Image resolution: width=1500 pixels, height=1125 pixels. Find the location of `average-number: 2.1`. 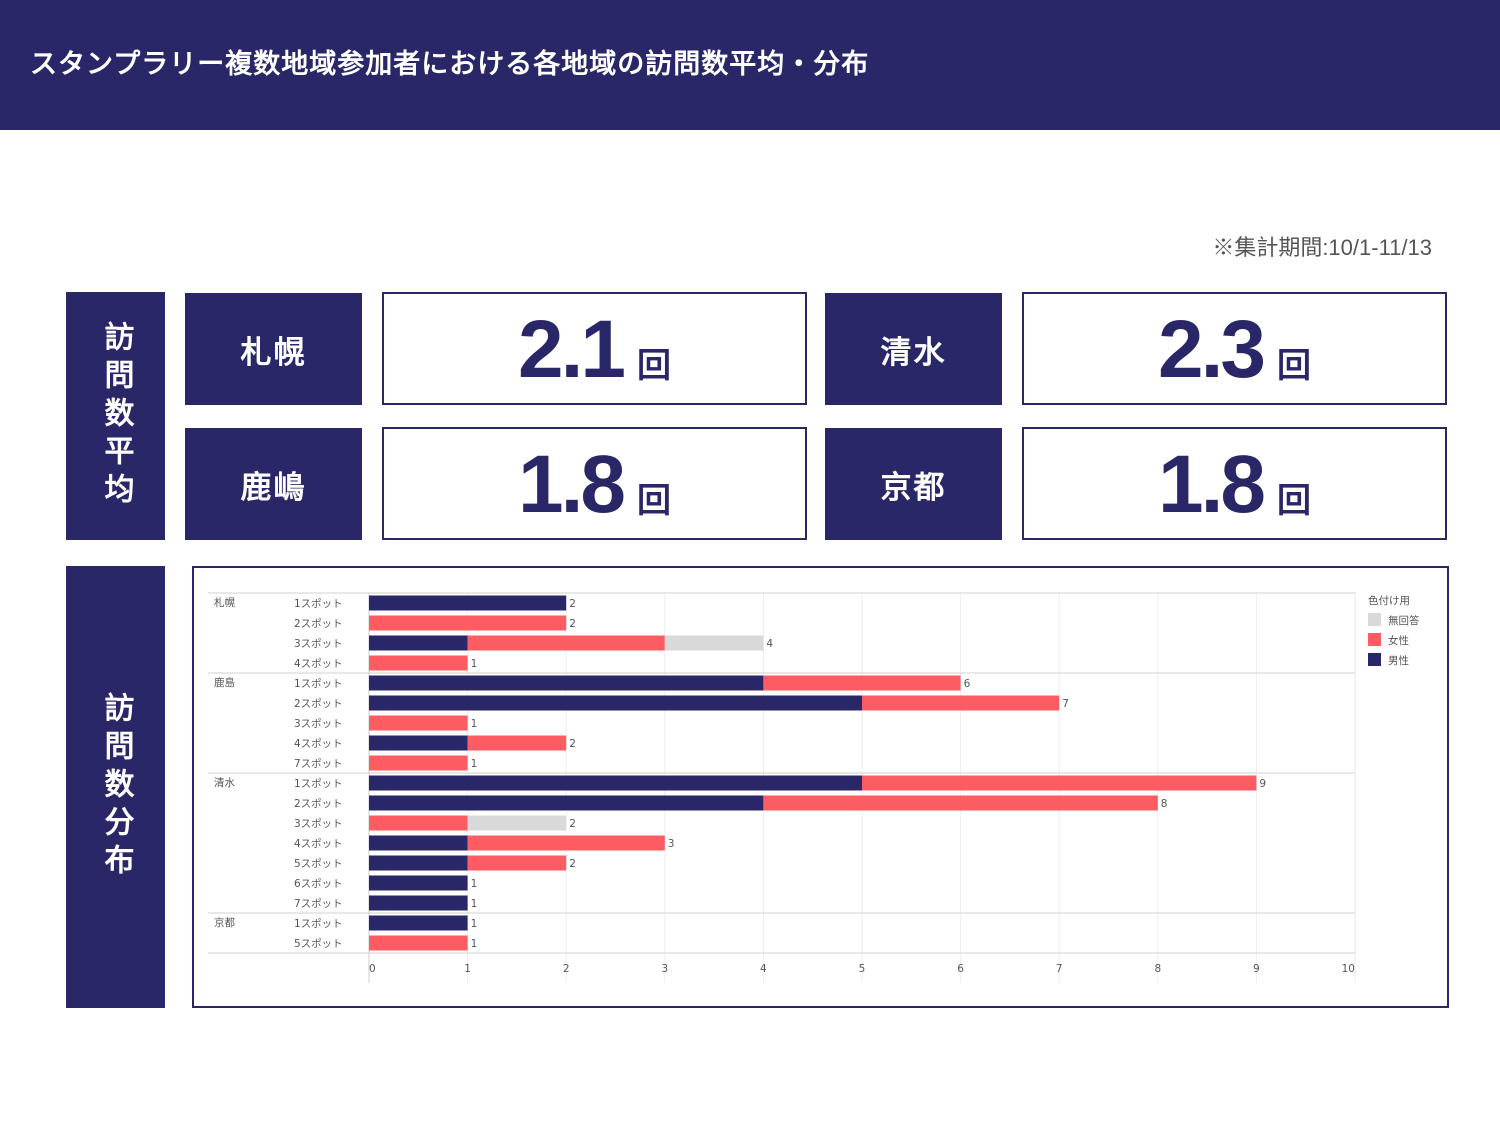

average-number: 2.1 is located at coordinates (572, 349).